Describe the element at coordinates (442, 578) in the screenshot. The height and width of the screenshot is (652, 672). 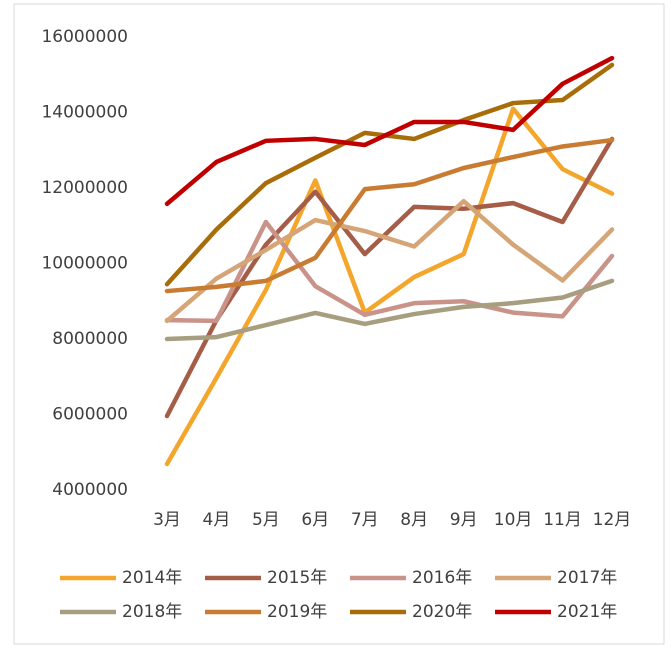
I see `legend-label: 2016年` at that location.